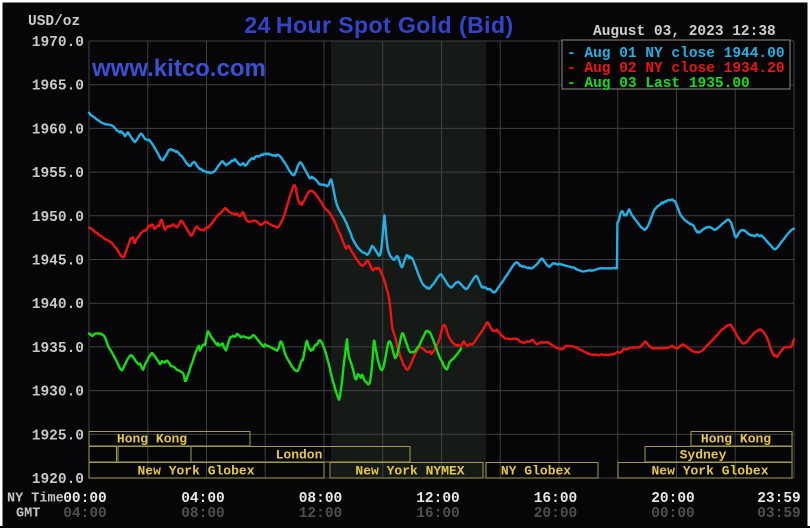 The width and height of the screenshot is (810, 528). Describe the element at coordinates (703, 455) in the screenshot. I see `svg-text: Sydney` at that location.